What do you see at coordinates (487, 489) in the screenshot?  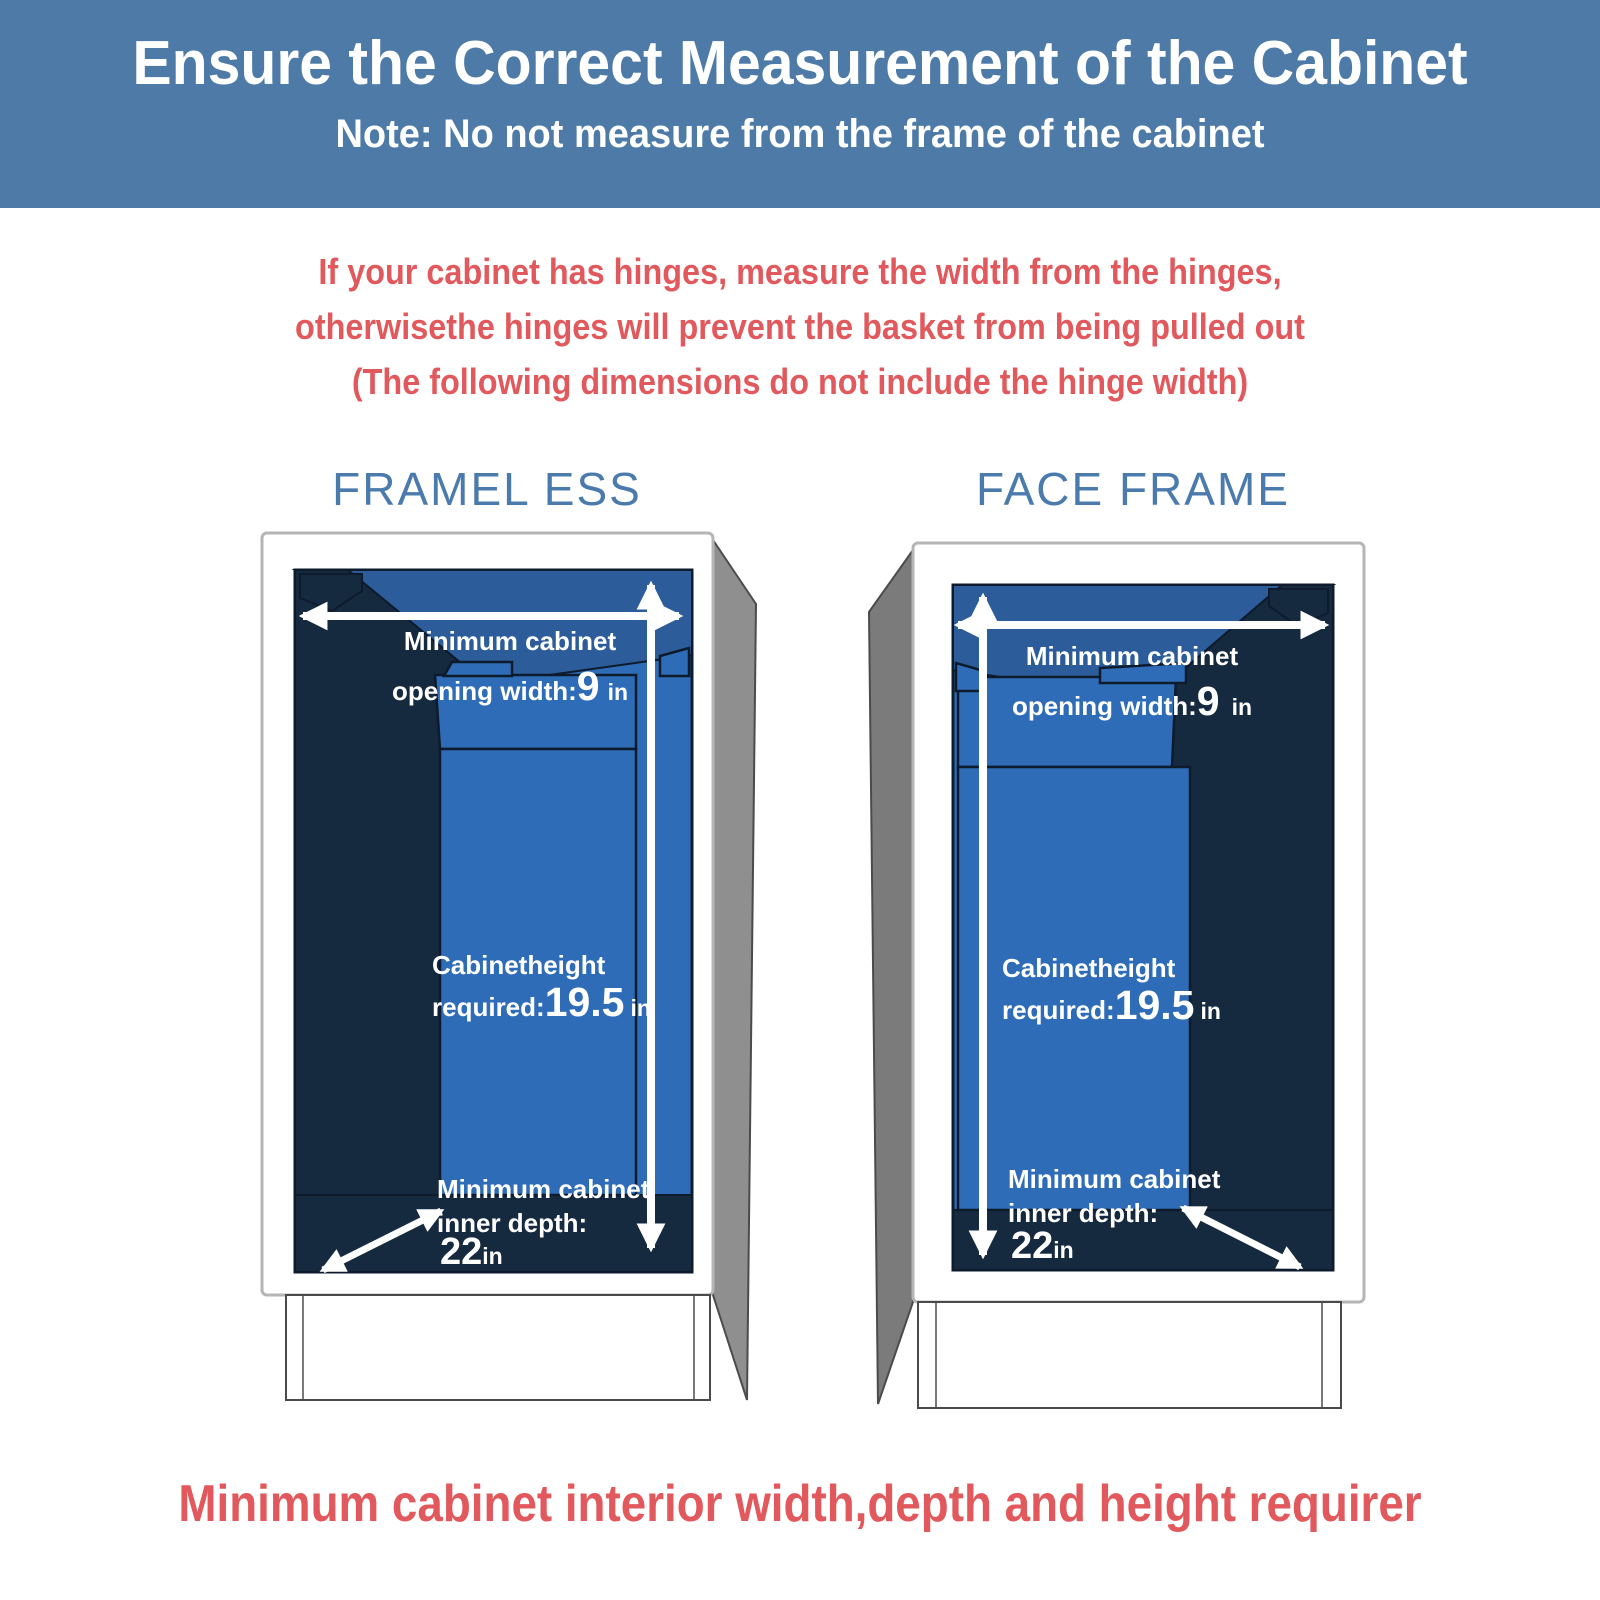 I see `frameless-diagram-label: FRAMEL ESS` at bounding box center [487, 489].